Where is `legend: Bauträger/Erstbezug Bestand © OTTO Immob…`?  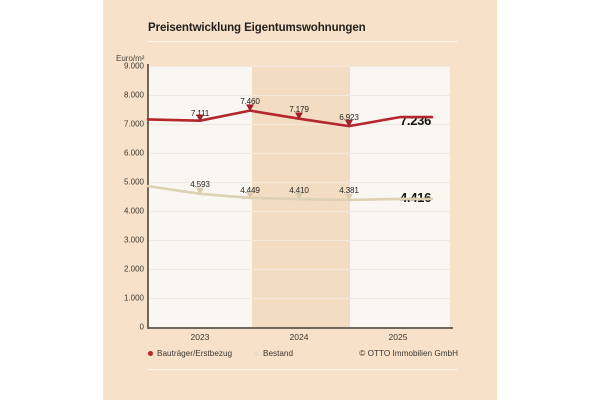 legend: Bauträger/Erstbezug Bestand © OTTO Immob… is located at coordinates (303, 356).